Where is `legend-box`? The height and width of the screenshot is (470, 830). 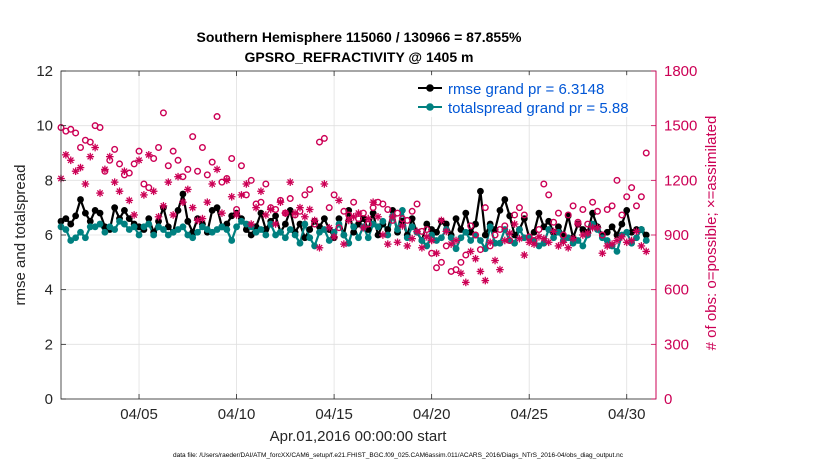
legend-box is located at coordinates (533, 96).